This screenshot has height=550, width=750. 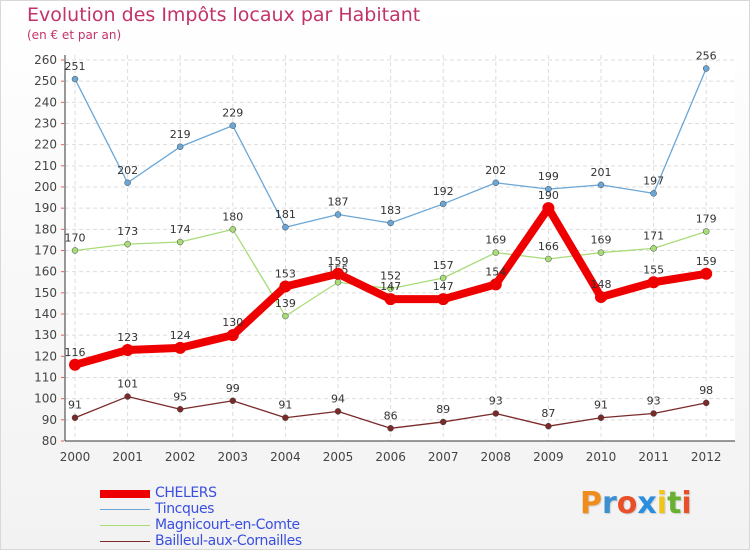 What do you see at coordinates (75, 66) in the screenshot?
I see `data-label: 251` at bounding box center [75, 66].